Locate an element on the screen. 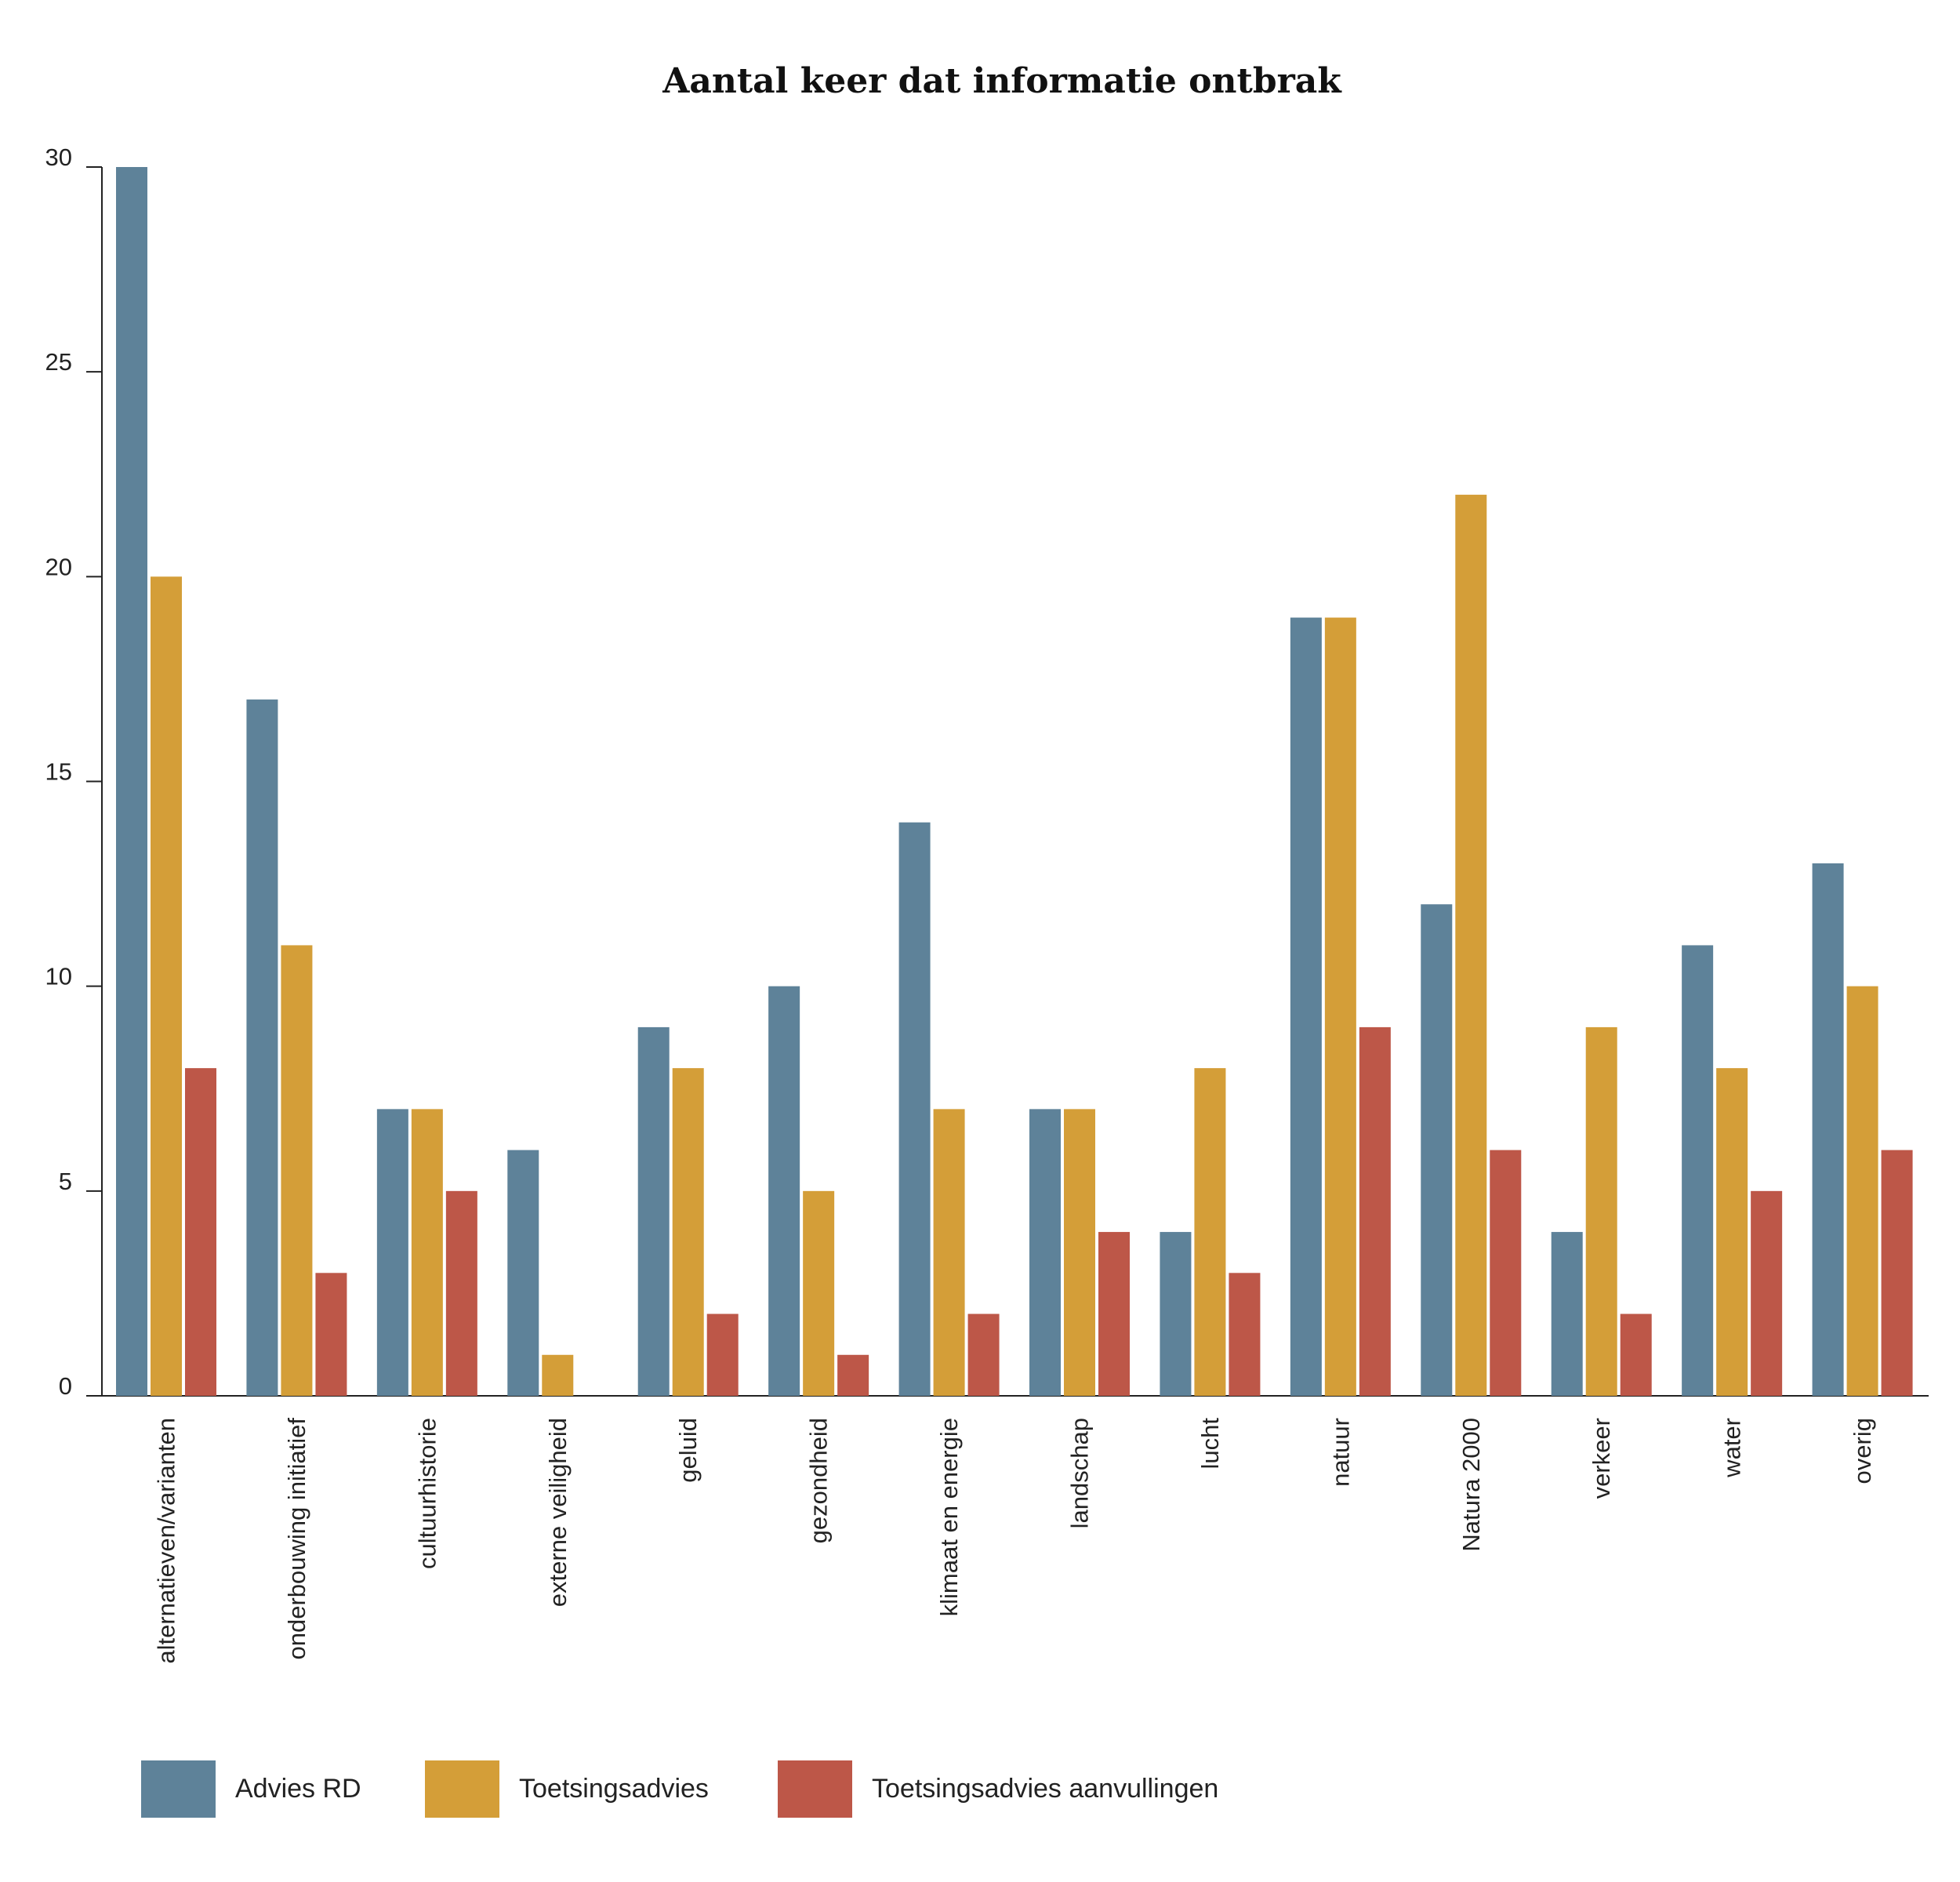  category-label: geluid is located at coordinates (688, 1450).